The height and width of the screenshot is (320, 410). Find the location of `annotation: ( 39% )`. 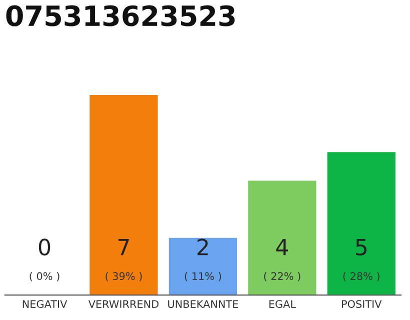

annotation: ( 39% ) is located at coordinates (124, 277).